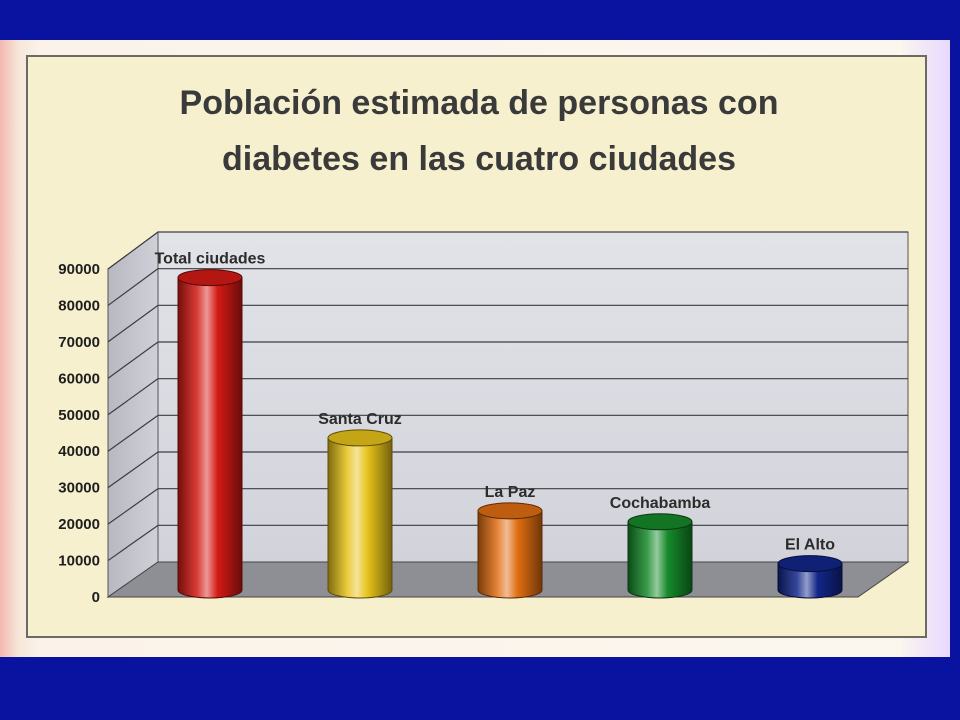 The image size is (960, 720). I want to click on y-tick-label: 0, so click(96, 597).